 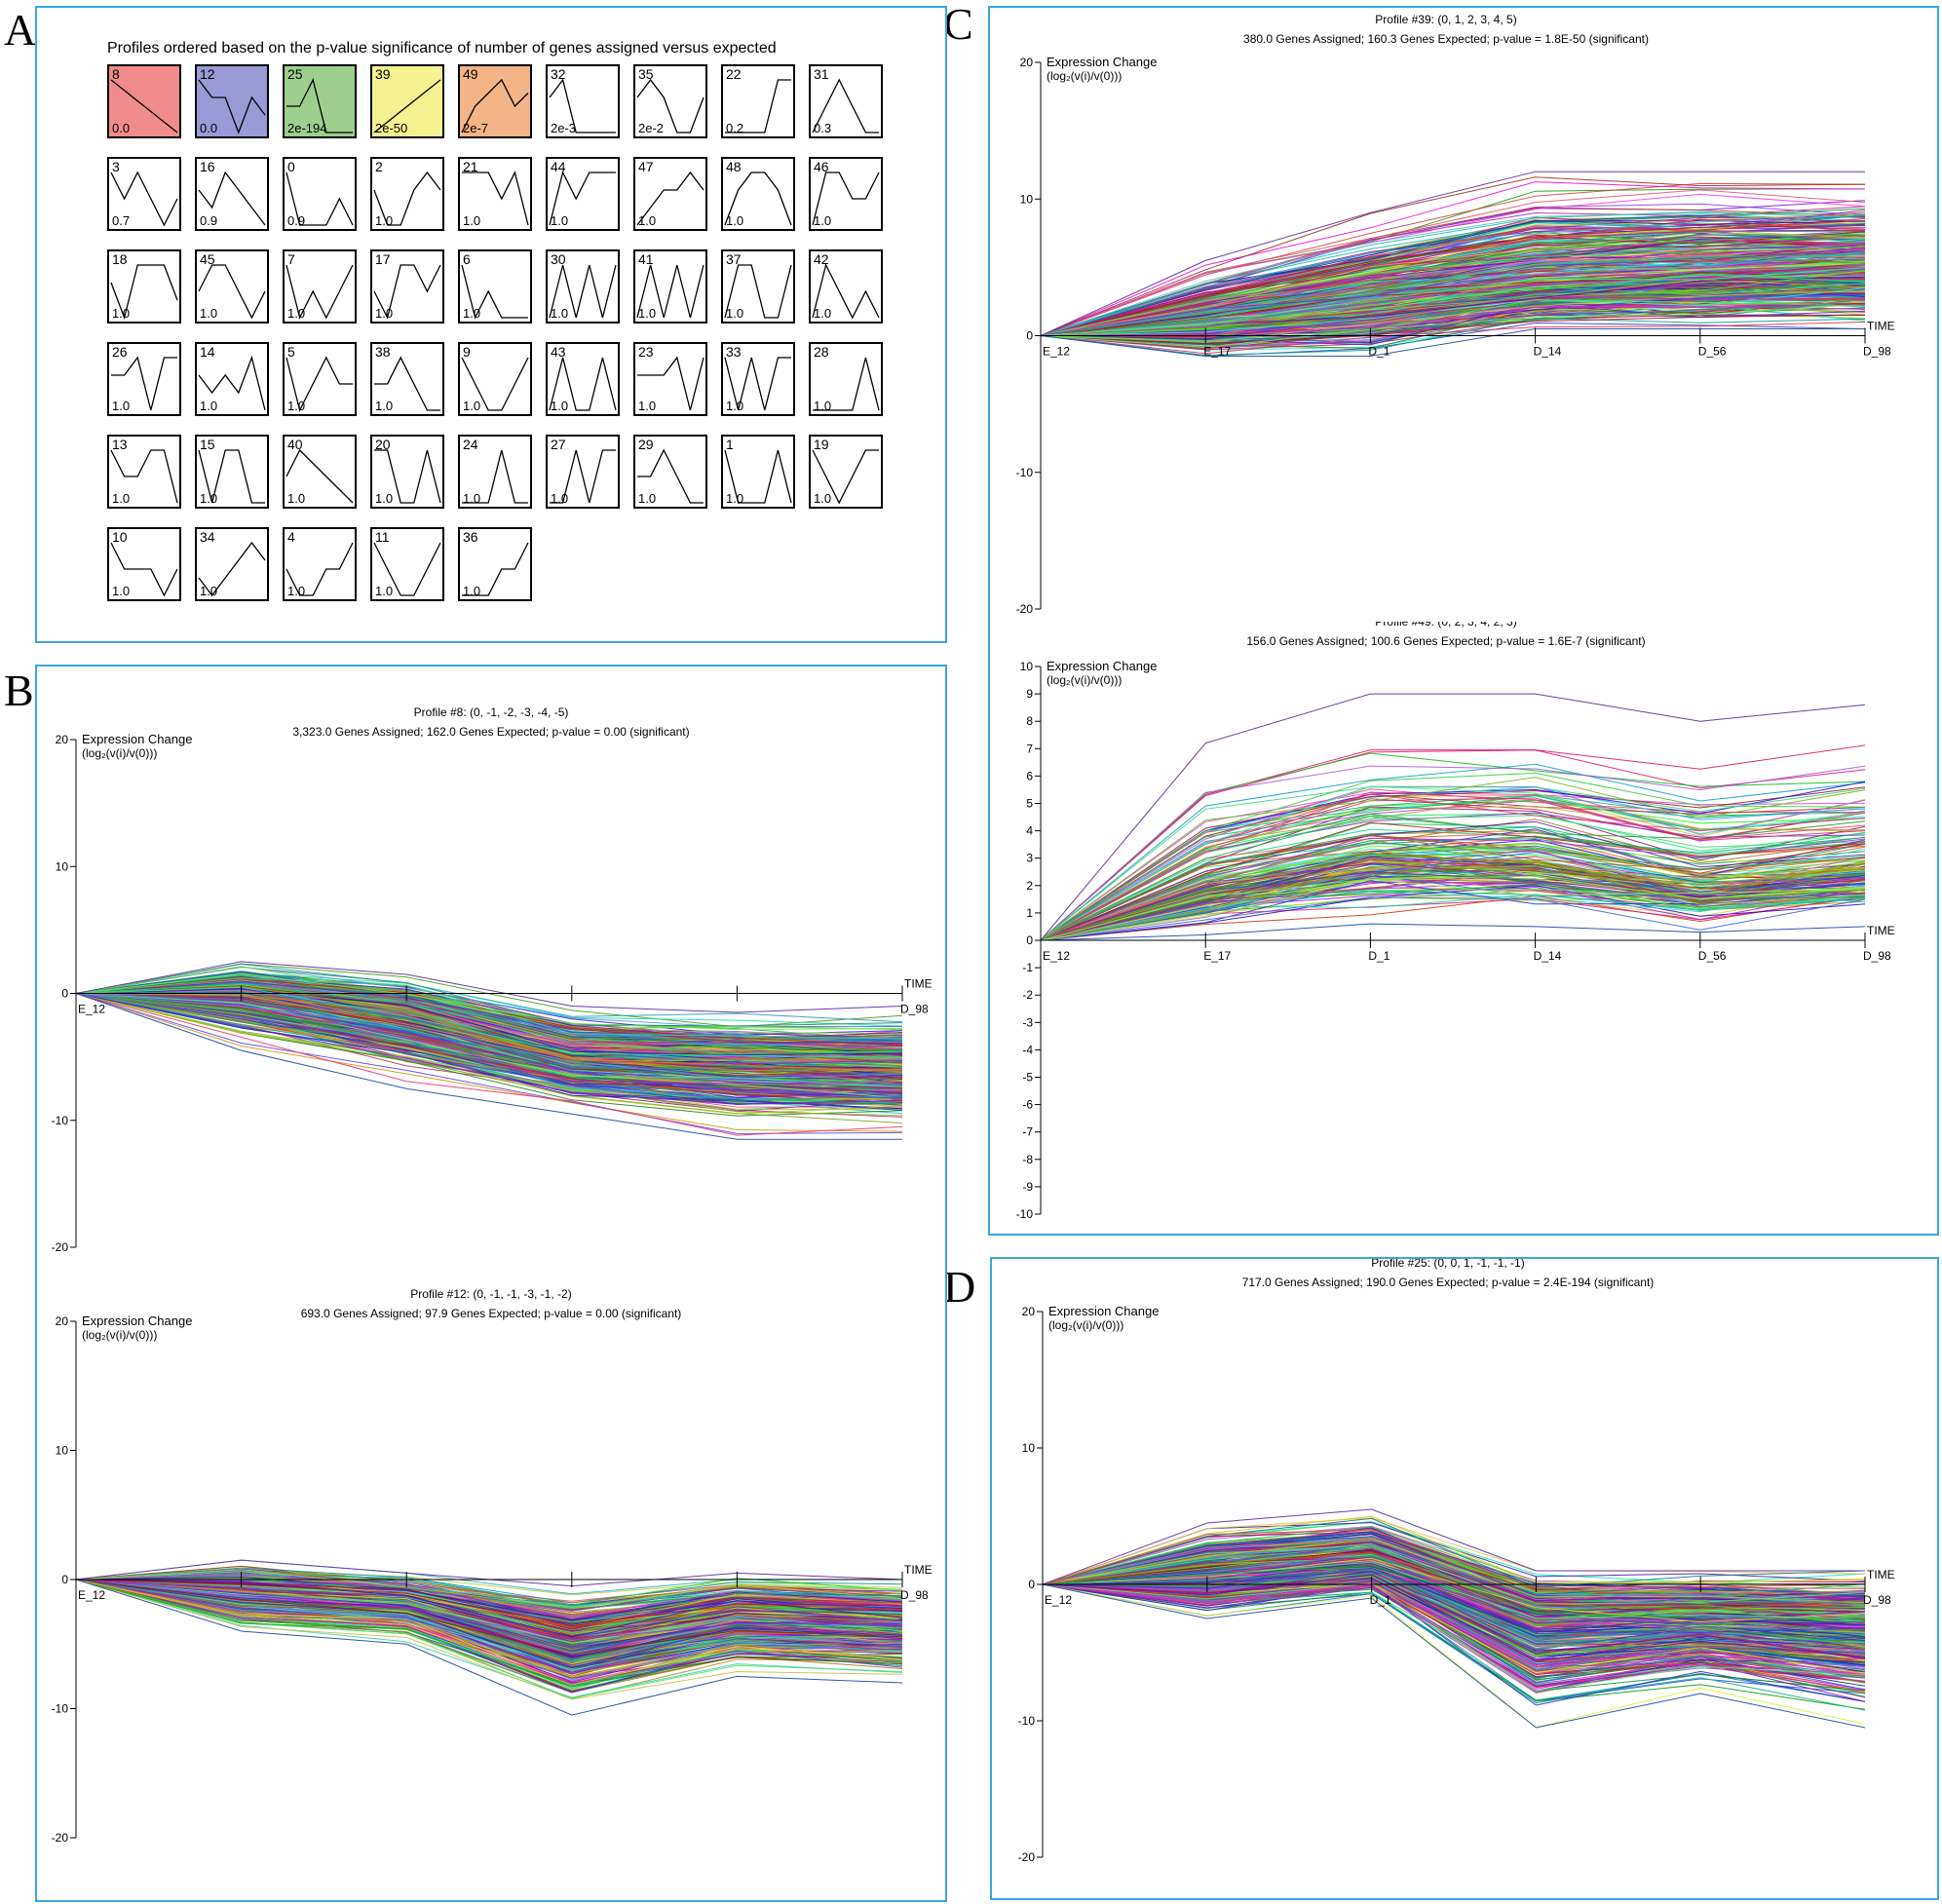 What do you see at coordinates (1380, 1600) in the screenshot?
I see `x-tick-label: D_1` at bounding box center [1380, 1600].